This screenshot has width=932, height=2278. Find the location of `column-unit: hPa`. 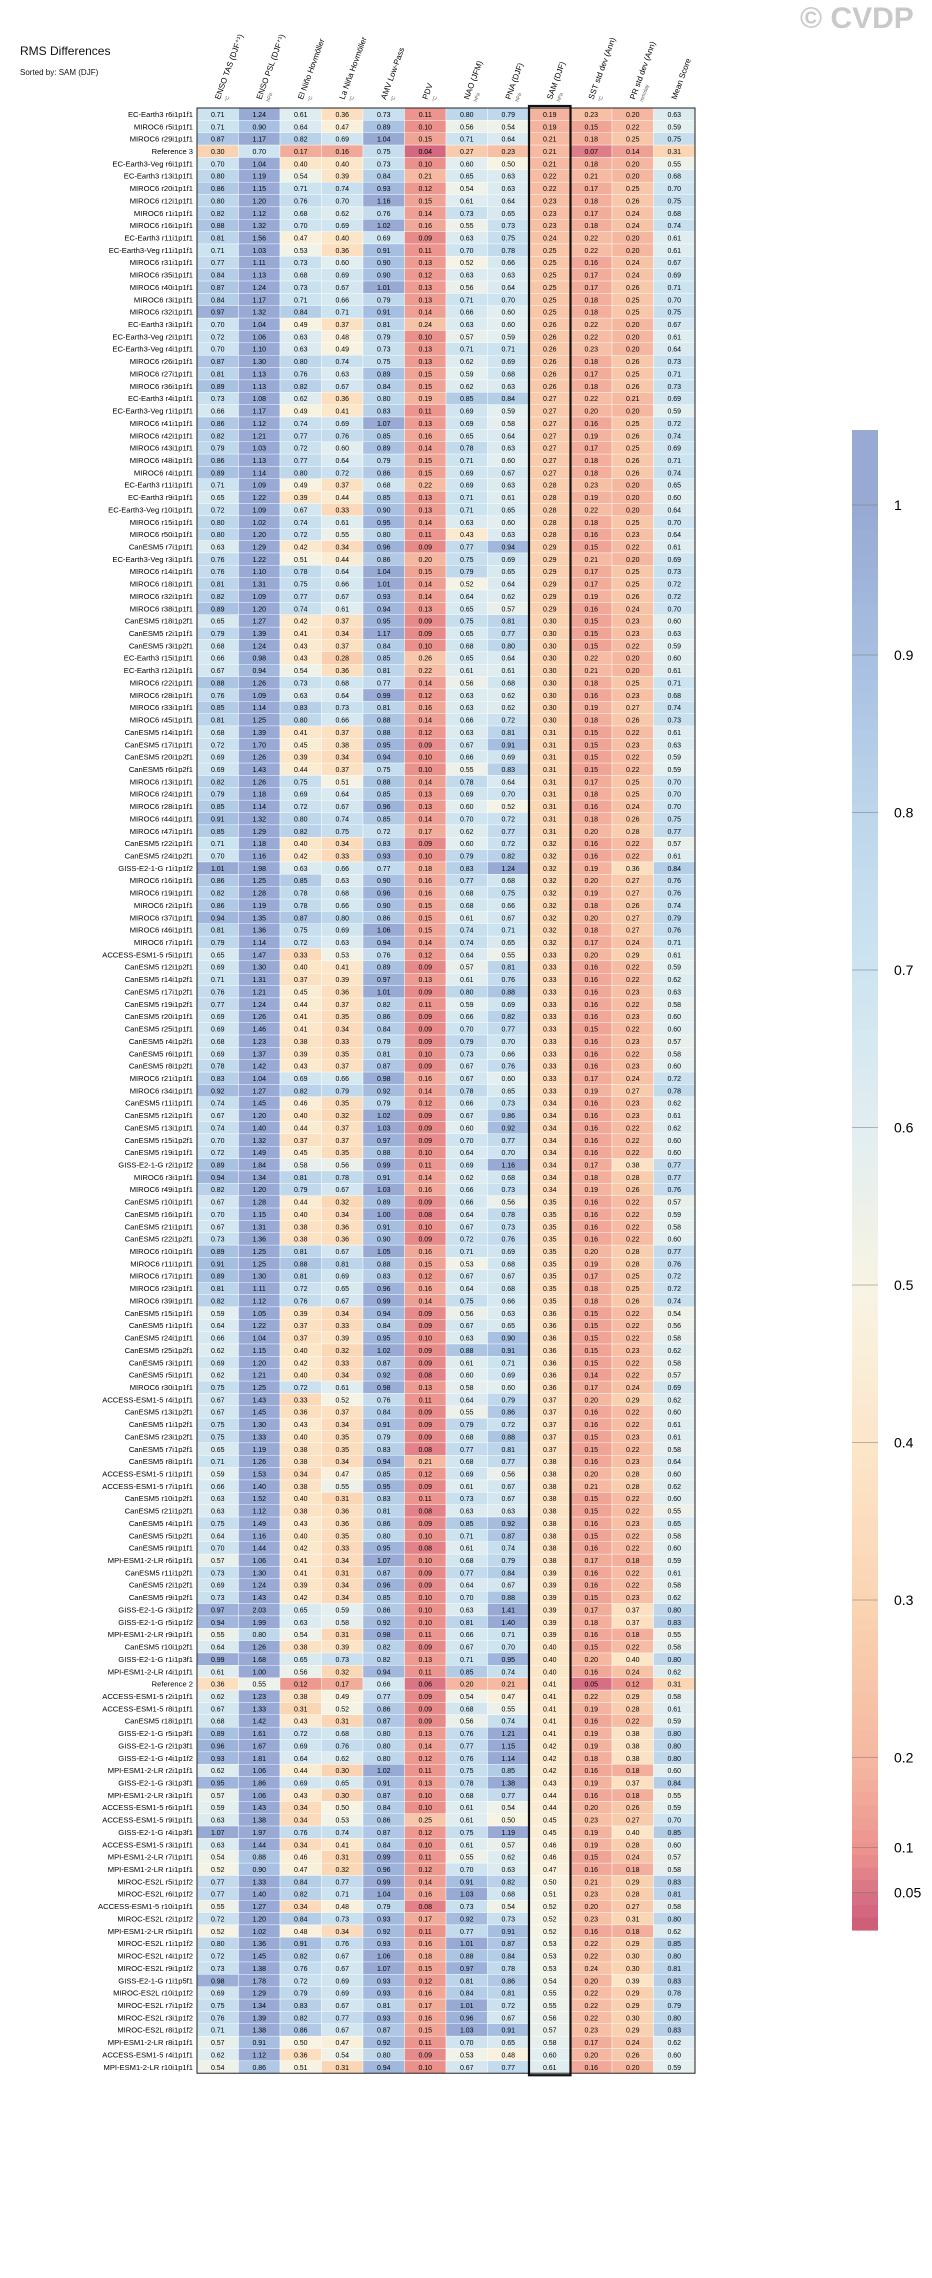

column-unit: hPa is located at coordinates (560, 97).